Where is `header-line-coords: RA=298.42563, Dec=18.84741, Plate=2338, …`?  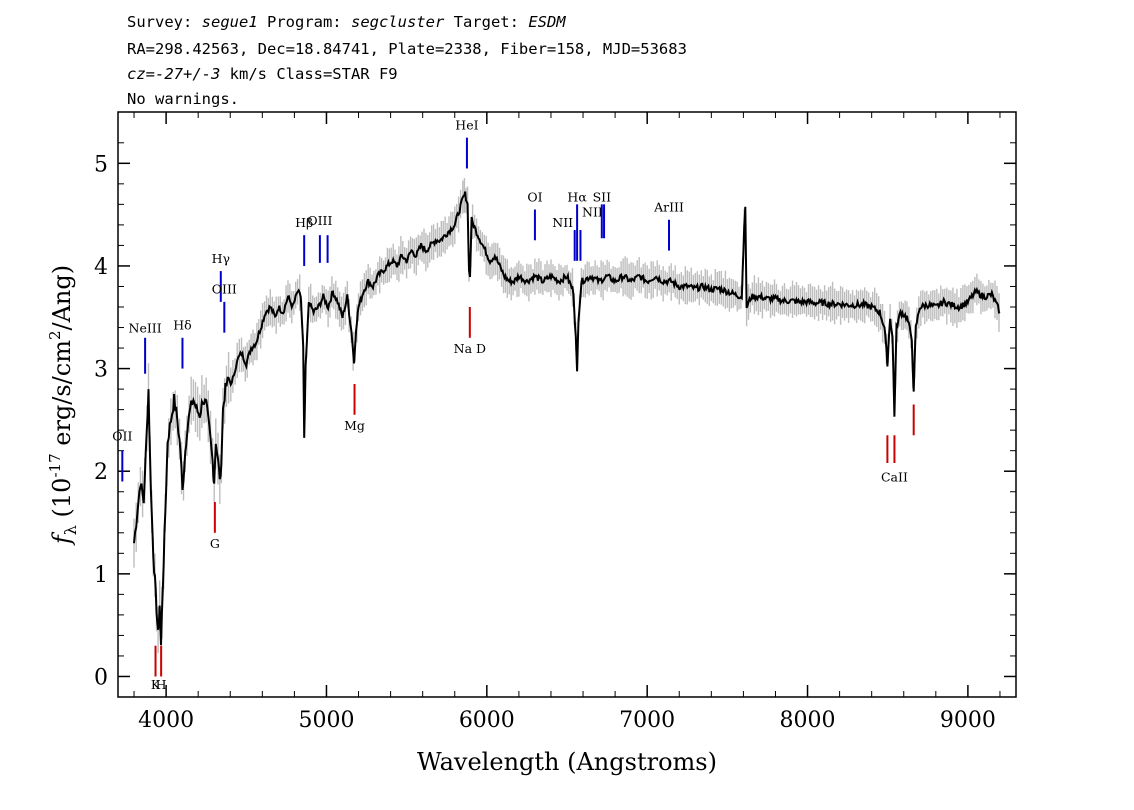
header-line-coords: RA=298.42563, Dec=18.84741, Plate=2338, … is located at coordinates (407, 49).